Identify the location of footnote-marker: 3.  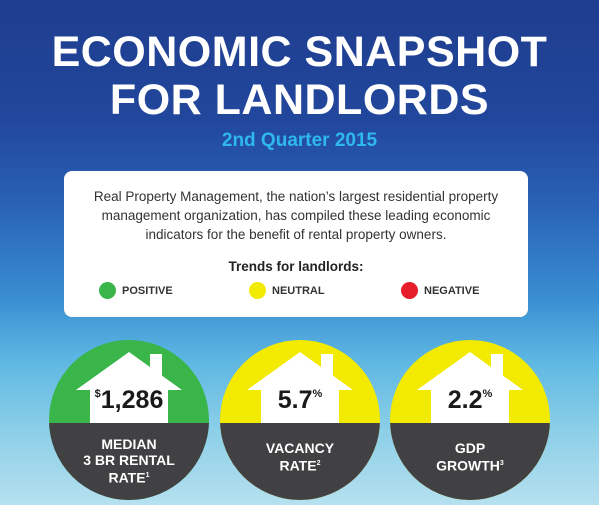
(501, 463).